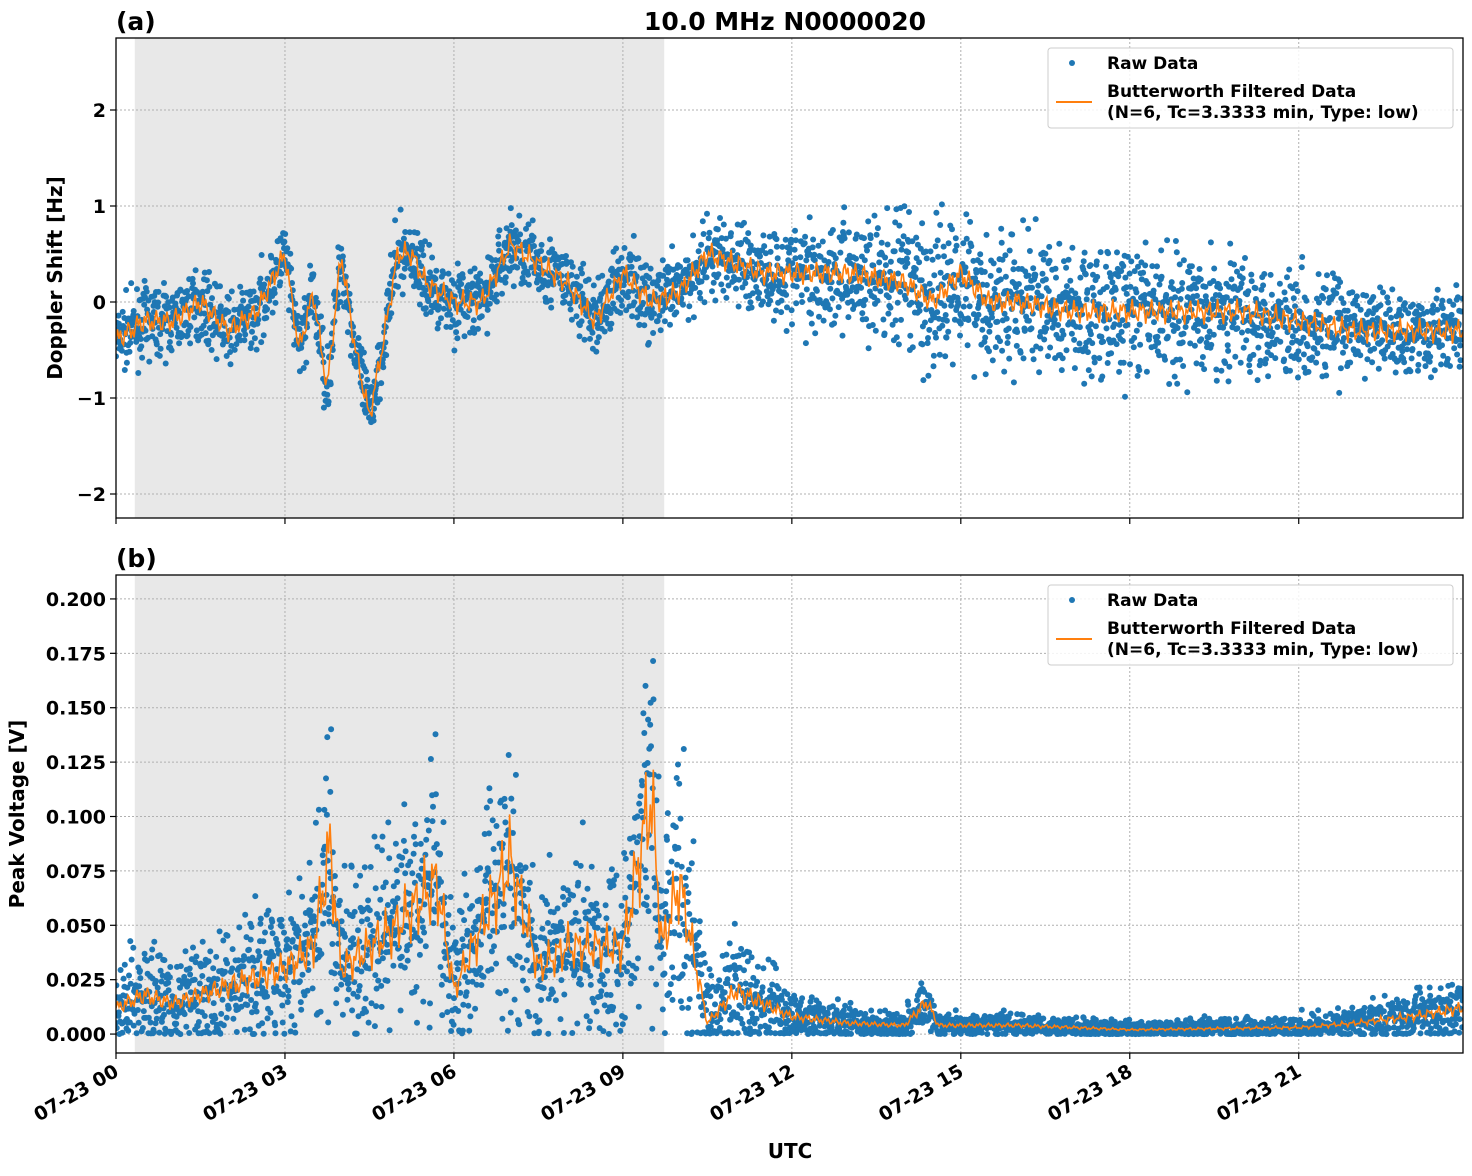 This screenshot has width=1472, height=1176. What do you see at coordinates (1090, 1093) in the screenshot?
I see `x-tick-label: 07-23 18` at bounding box center [1090, 1093].